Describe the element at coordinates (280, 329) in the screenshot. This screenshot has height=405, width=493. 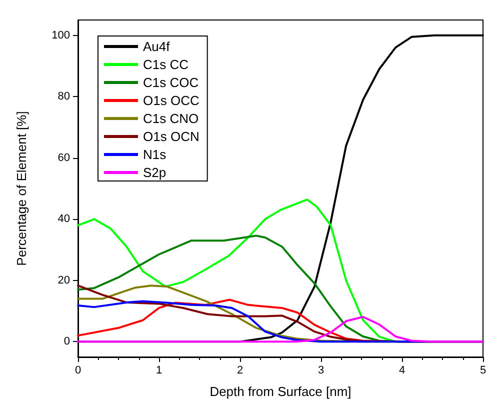
I see `line-series` at that location.